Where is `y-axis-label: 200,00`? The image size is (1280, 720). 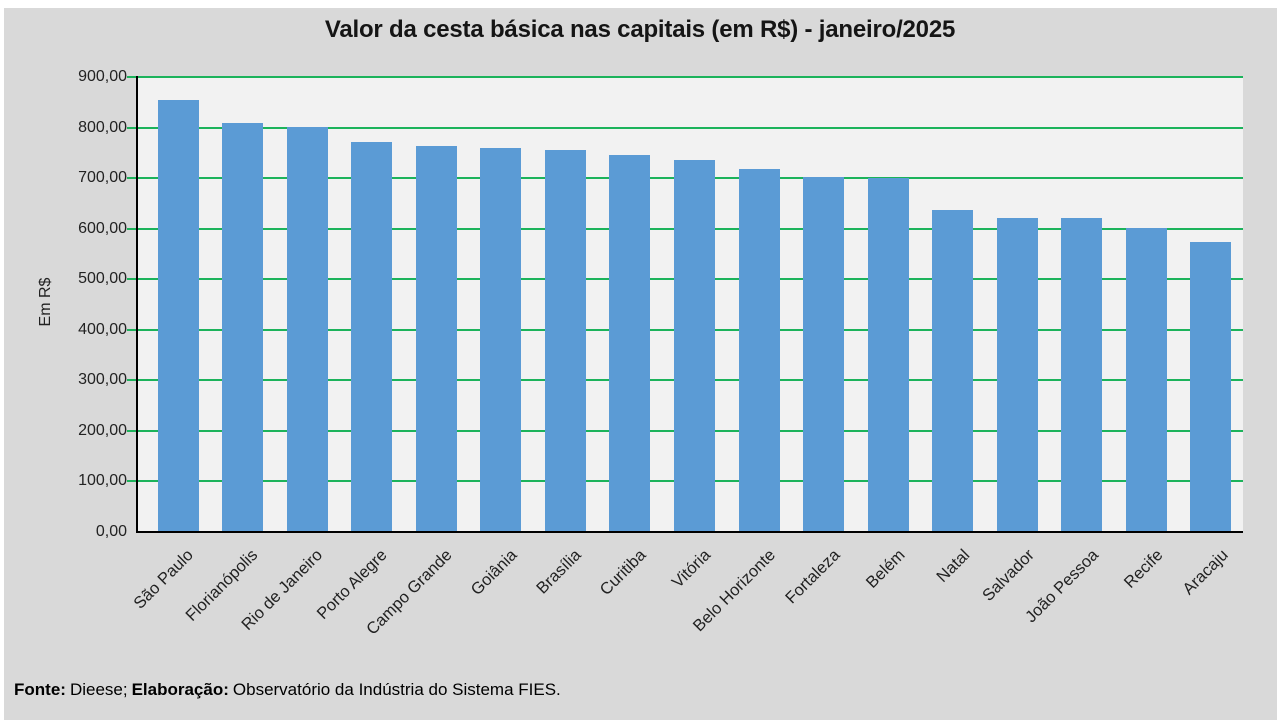
y-axis-label: 200,00 is located at coordinates (102, 430).